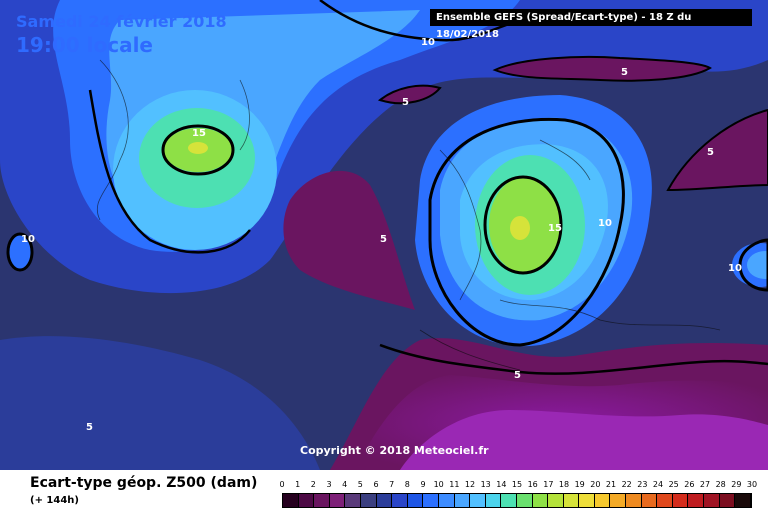 Image resolution: width=768 pixels, height=512 pixels. I want to click on legend-tick-label: 11, so click(454, 484).